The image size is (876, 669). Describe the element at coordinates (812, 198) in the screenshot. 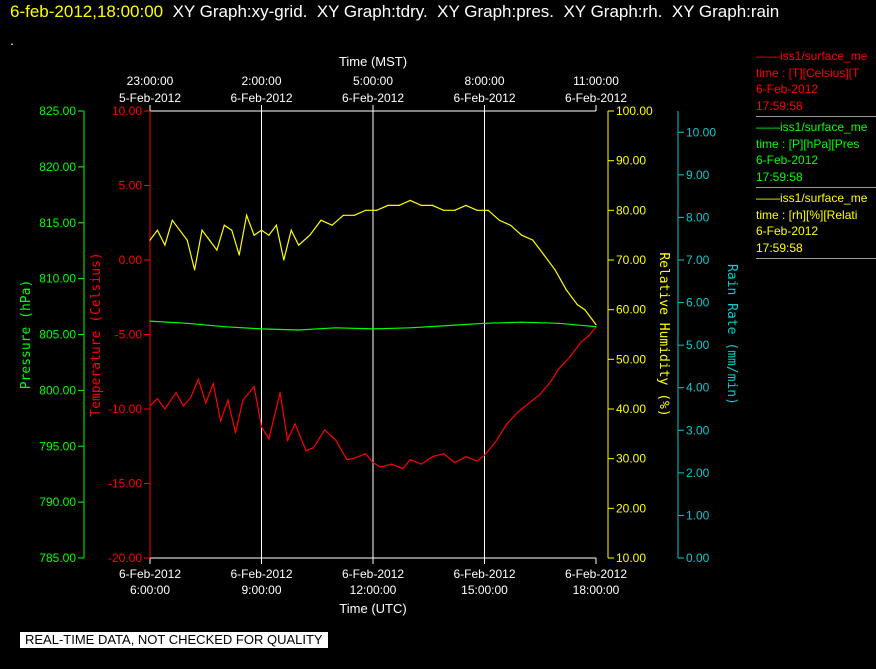

I see `legend-line1: ——iss1/surface_me` at that location.